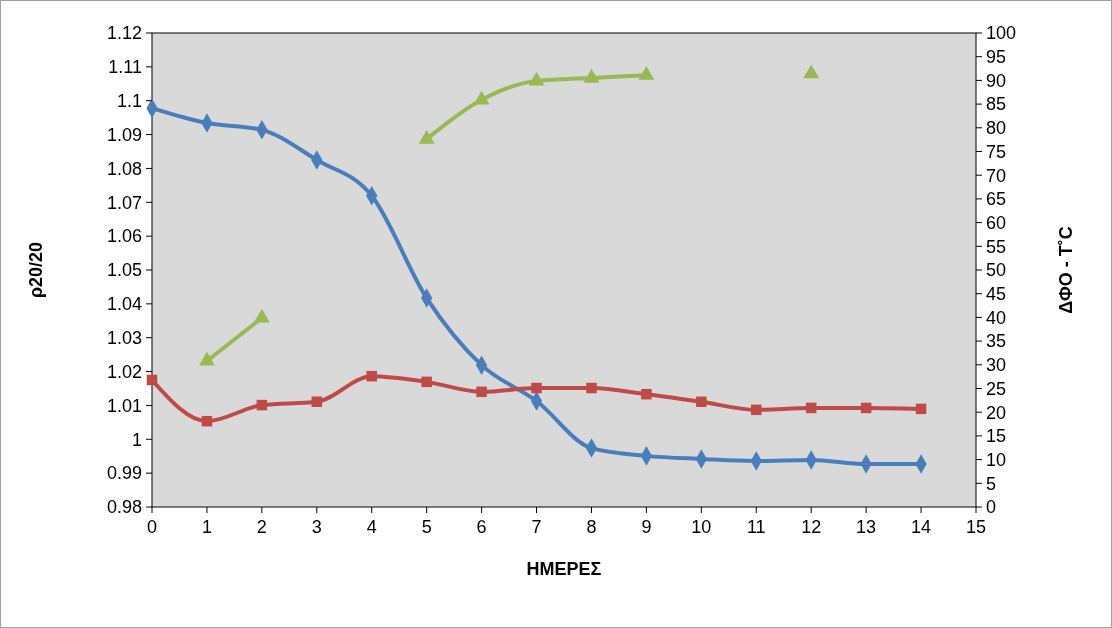 This screenshot has width=1112, height=628. Describe the element at coordinates (129, 101) in the screenshot. I see `y-tick-label: 1.1` at that location.